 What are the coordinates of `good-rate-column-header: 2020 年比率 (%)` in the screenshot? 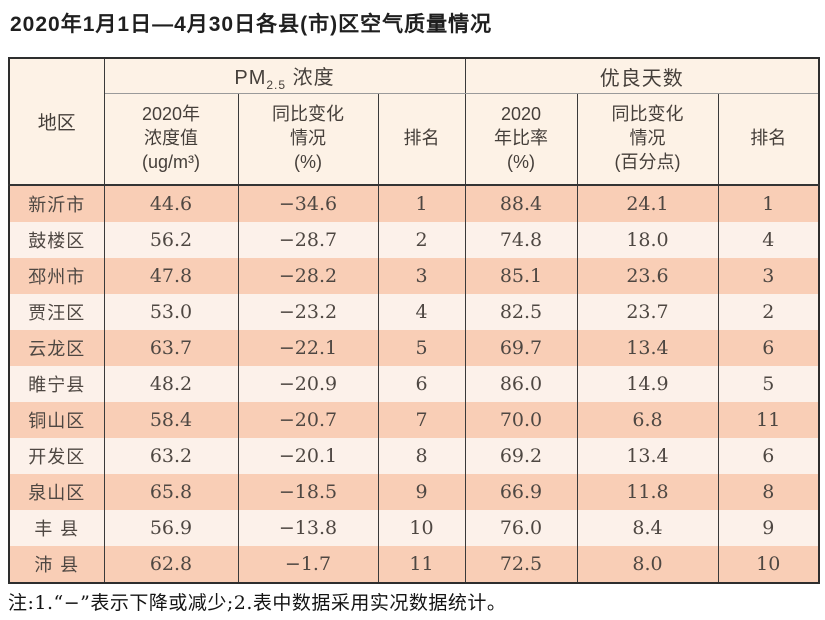 It's located at (521, 139).